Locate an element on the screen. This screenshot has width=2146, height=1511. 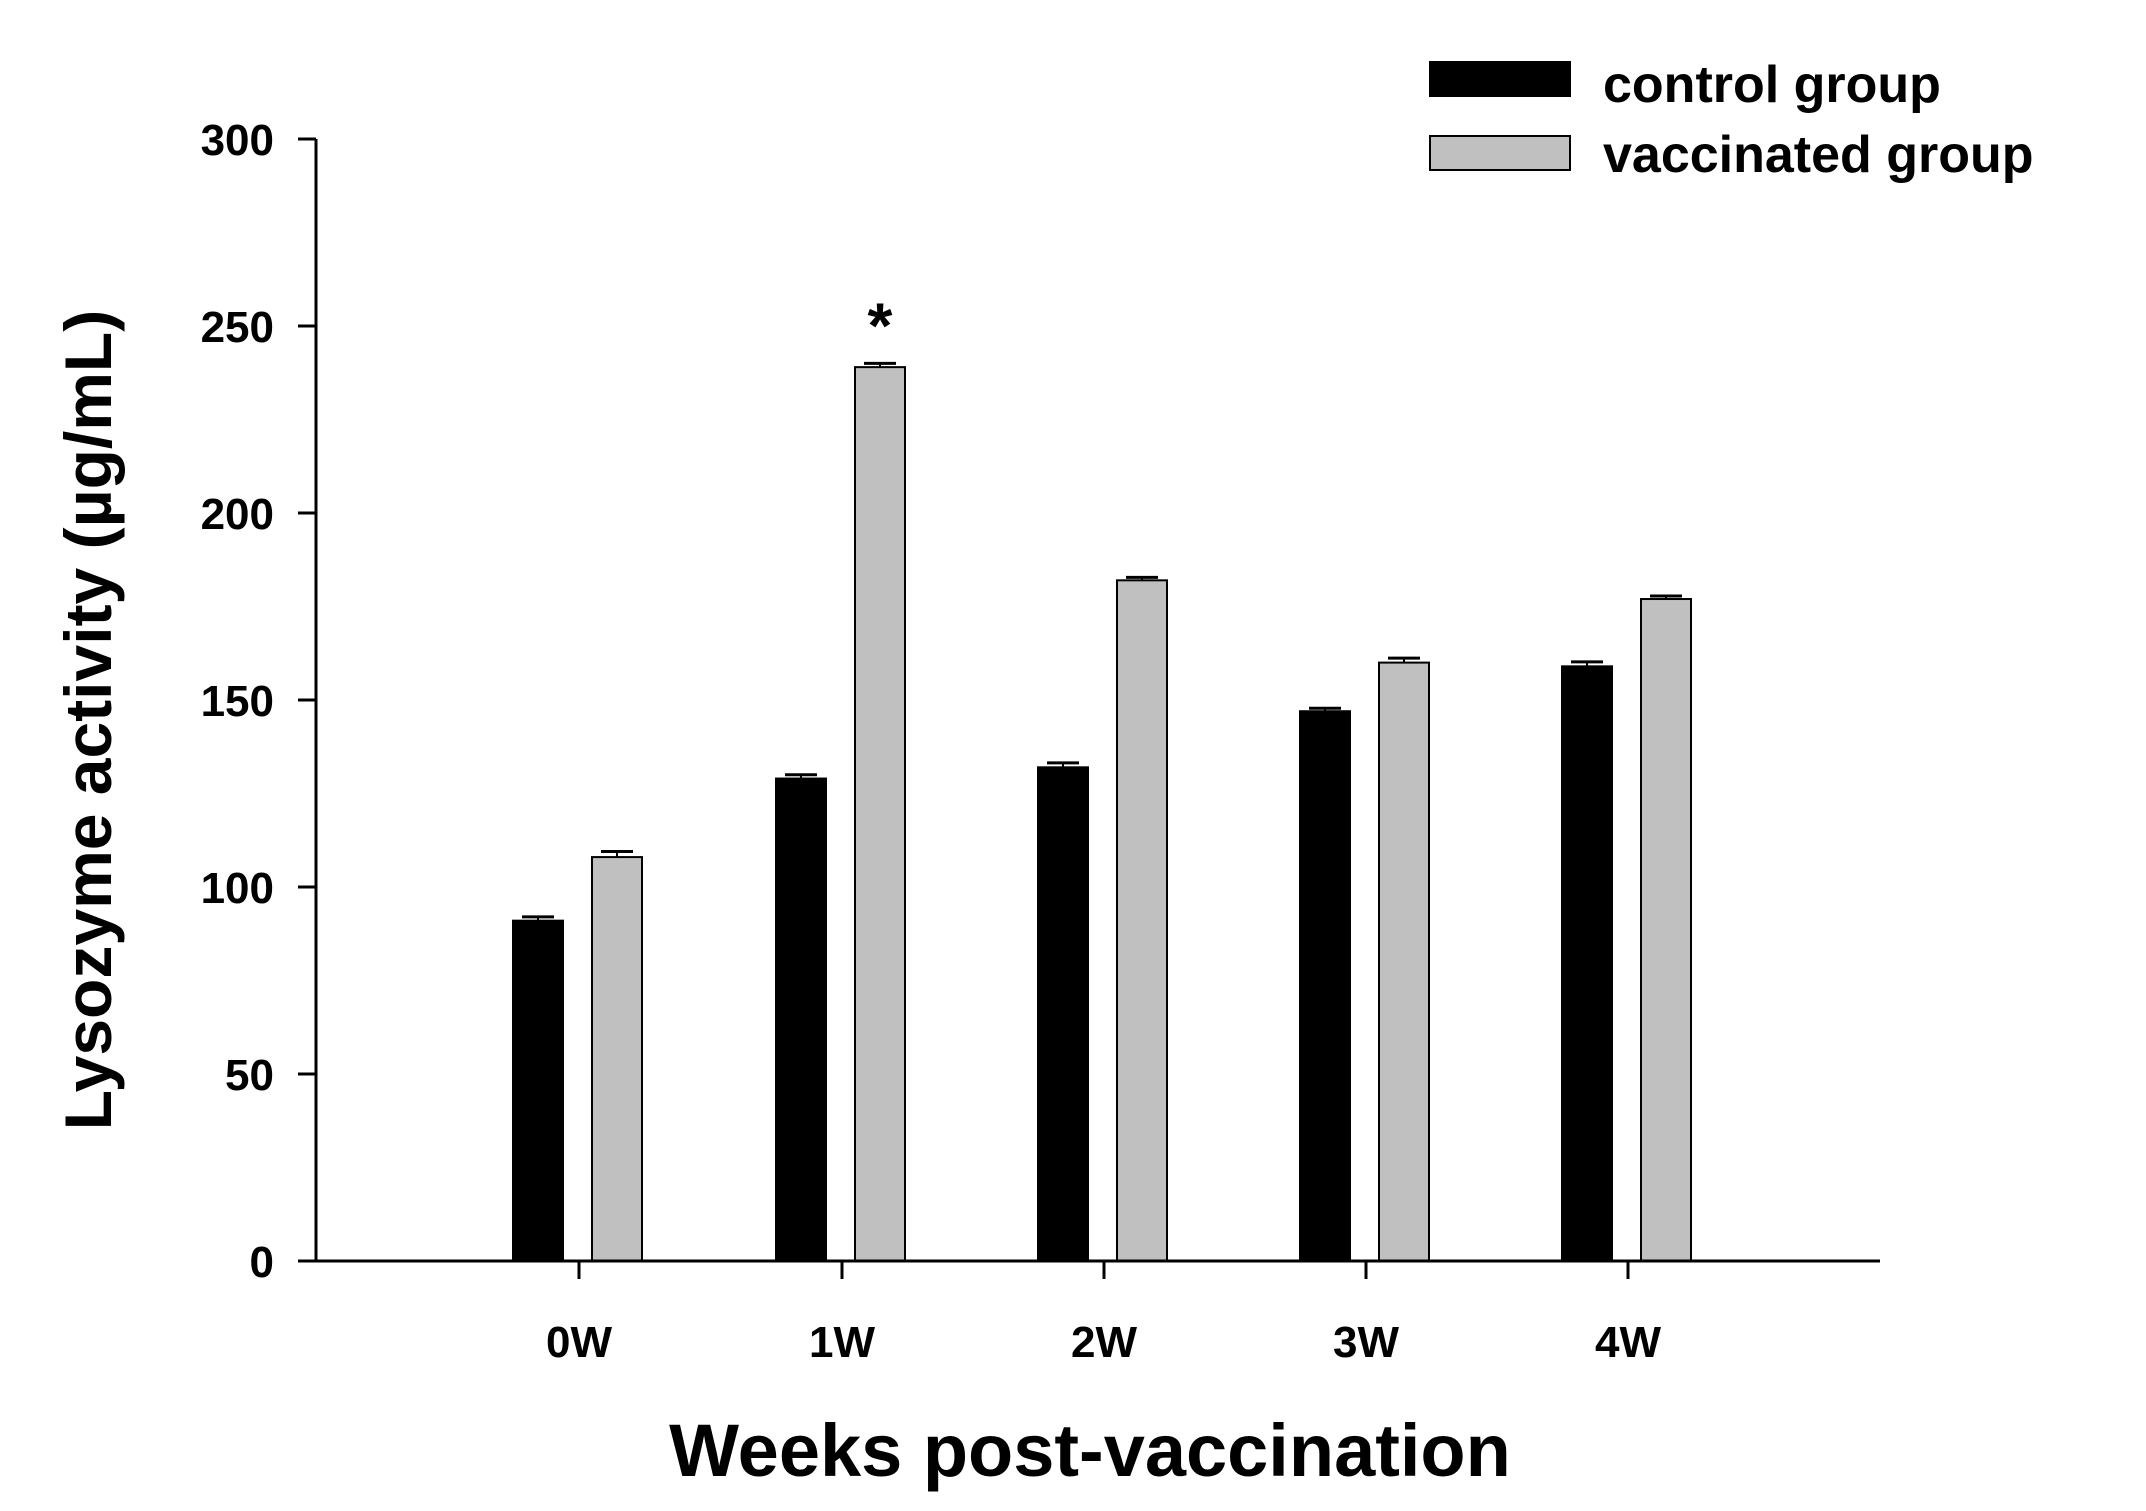
bar-vaccinated-4W is located at coordinates (1666, 930).